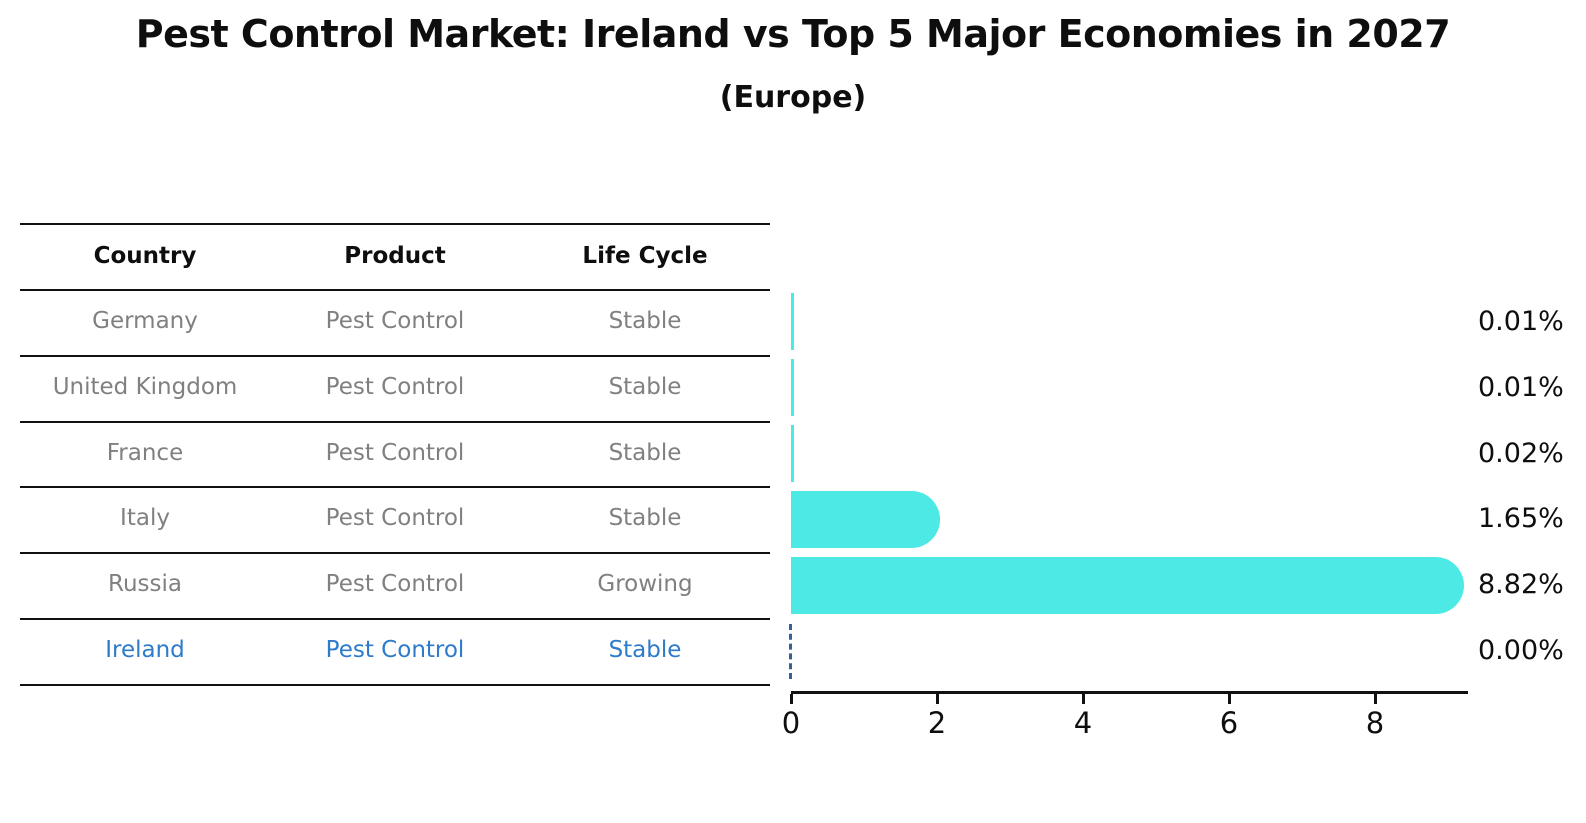  What do you see at coordinates (1521, 453) in the screenshot?
I see `bar-value-label: 0.02%` at bounding box center [1521, 453].